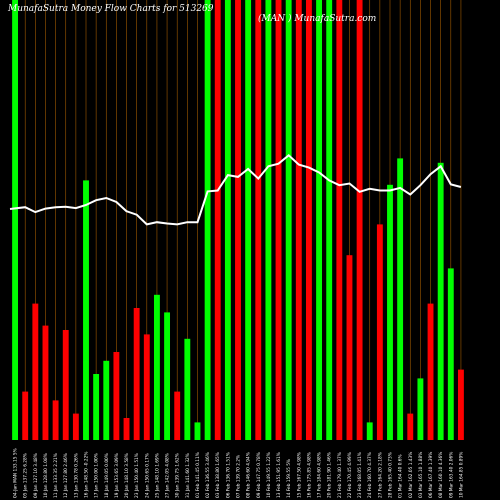 The height and width of the screenshot is (500, 500). I want to click on chart-header-left: MunafaSutra Money Flow Charts for 513269, so click(110, 9).